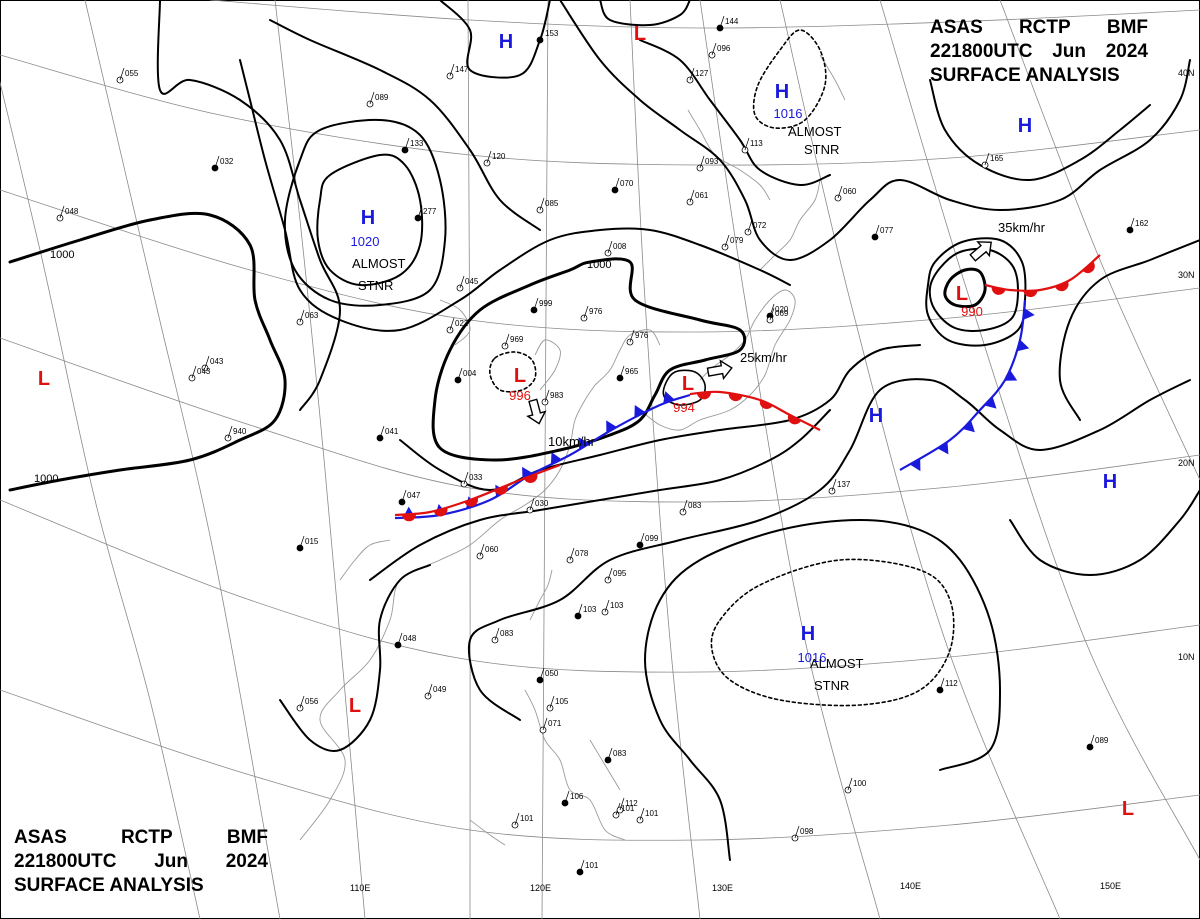  Describe the element at coordinates (141, 862) in the screenshot. I see `header-line-2: 221800UTC Jun 2024` at that location.